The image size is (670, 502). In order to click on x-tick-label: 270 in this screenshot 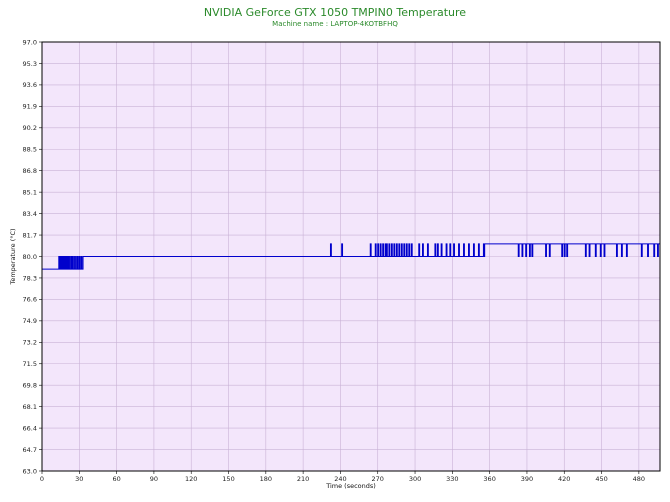, I will do `click(378, 479)`.